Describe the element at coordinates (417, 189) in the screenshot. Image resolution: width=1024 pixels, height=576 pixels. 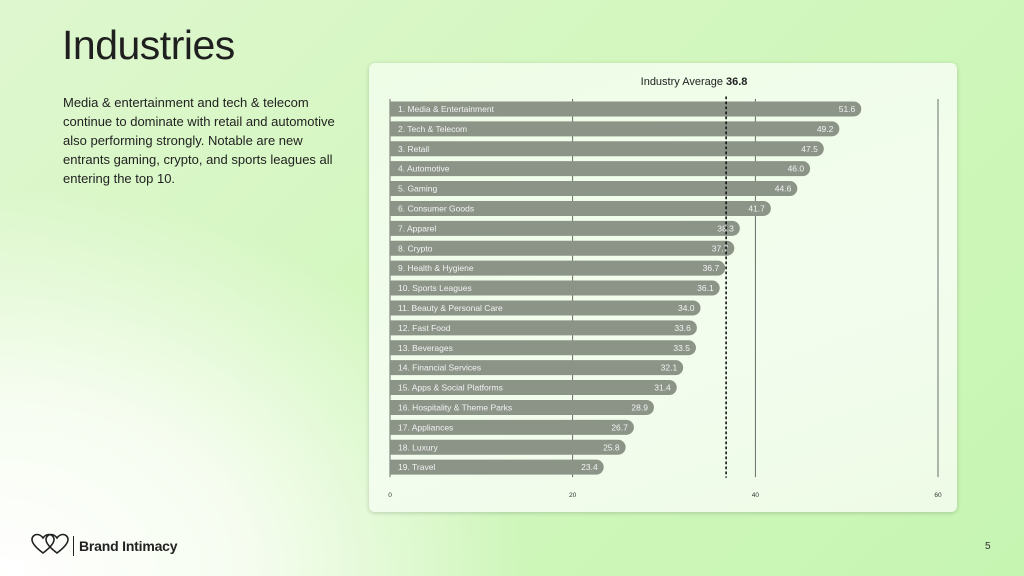
I see `category-label: 5. Gaming` at that location.